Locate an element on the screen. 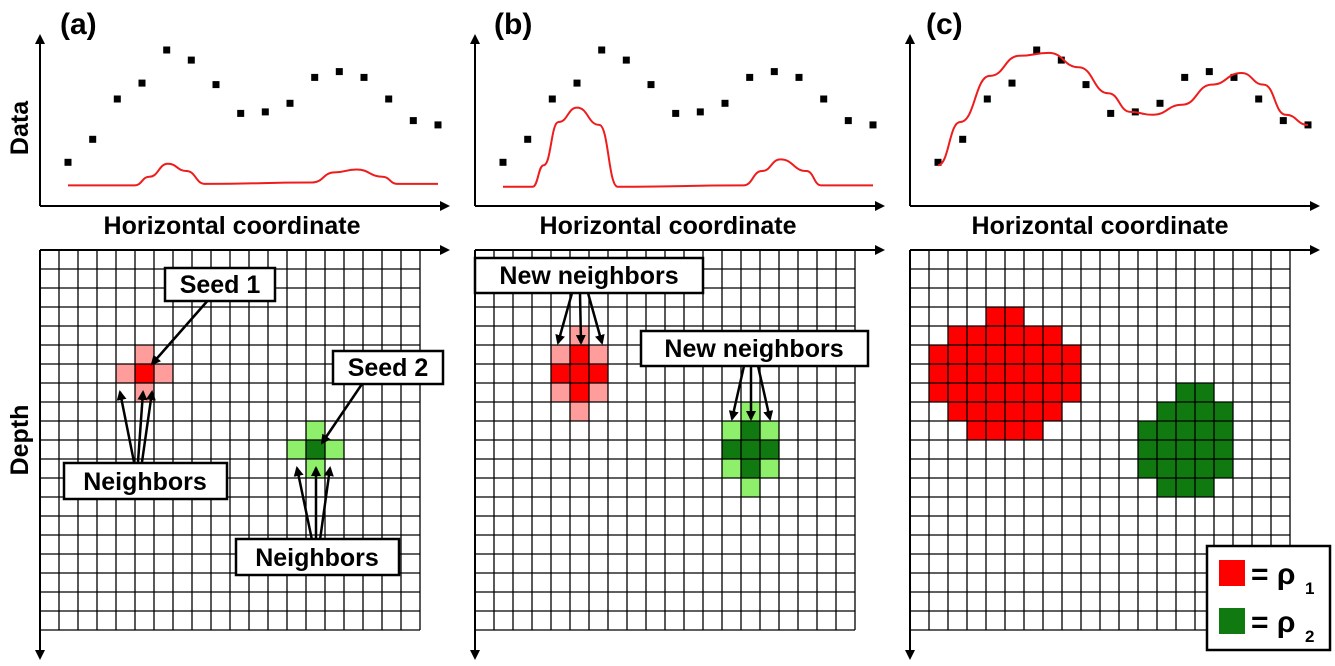  new-neighbors-label-2: New neighbors is located at coordinates (754, 348).